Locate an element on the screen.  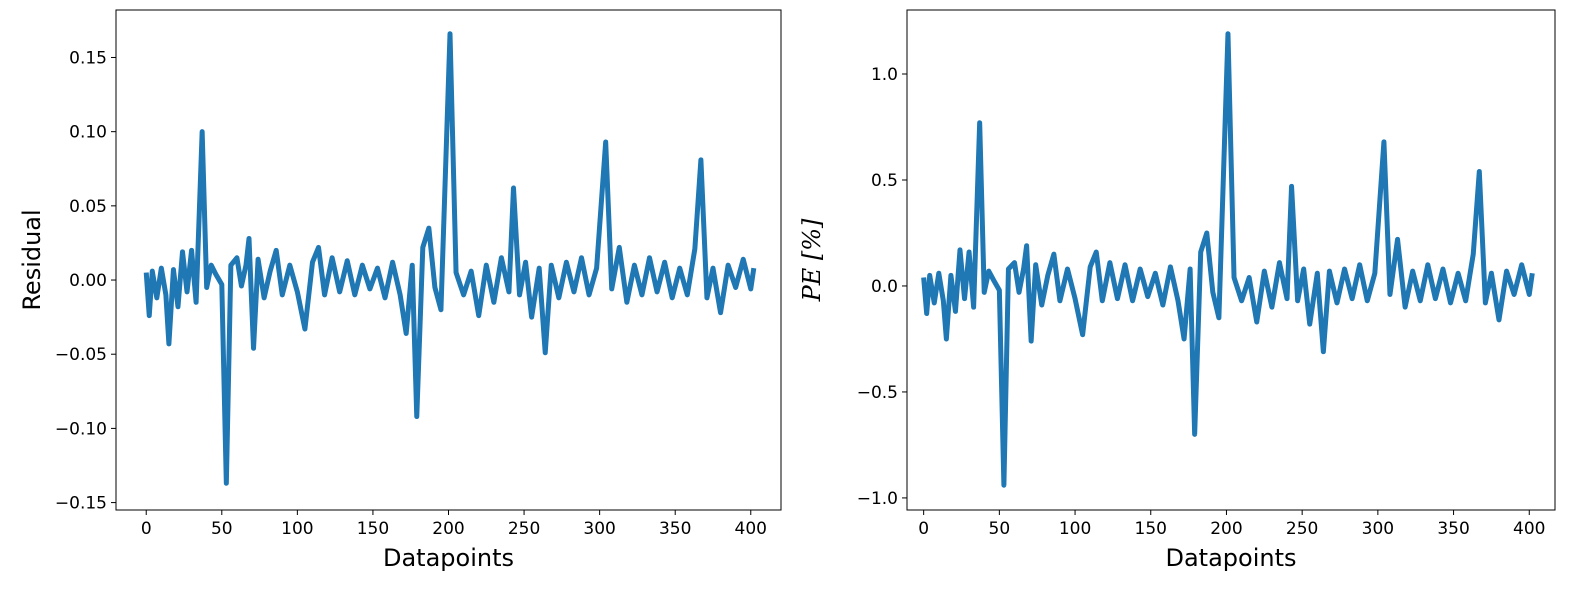
y-tick-label: 0.5 is located at coordinates (884, 181).